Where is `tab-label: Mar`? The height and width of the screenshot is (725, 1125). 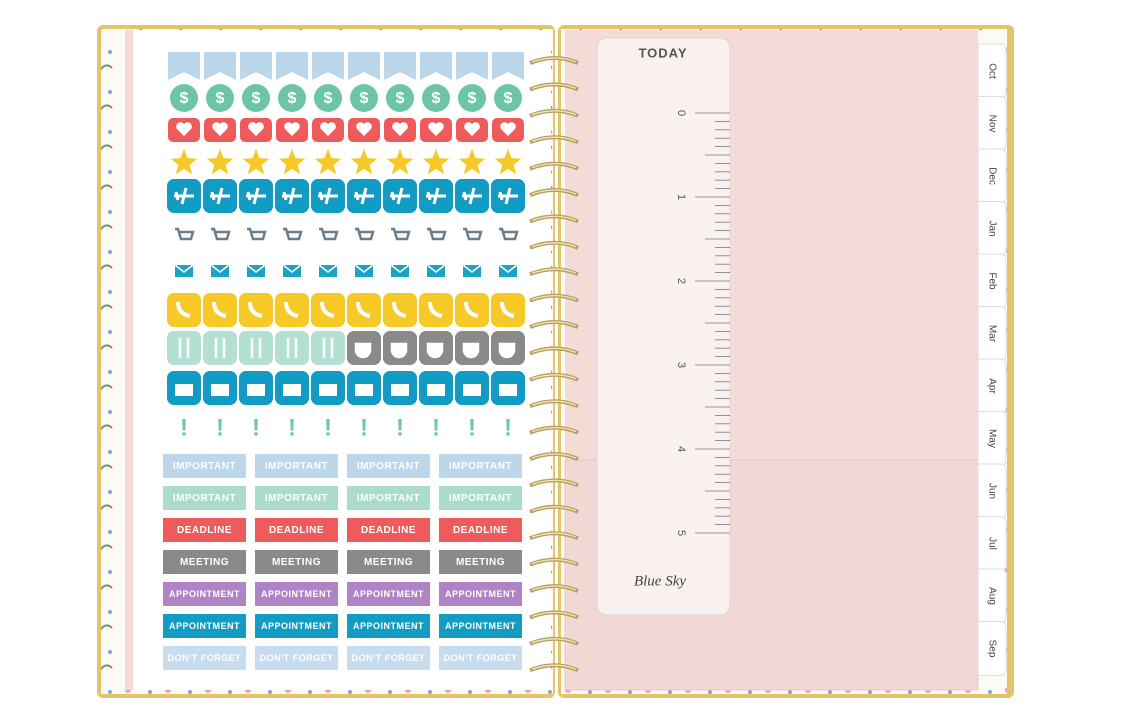 tab-label: Mar is located at coordinates (991, 334).